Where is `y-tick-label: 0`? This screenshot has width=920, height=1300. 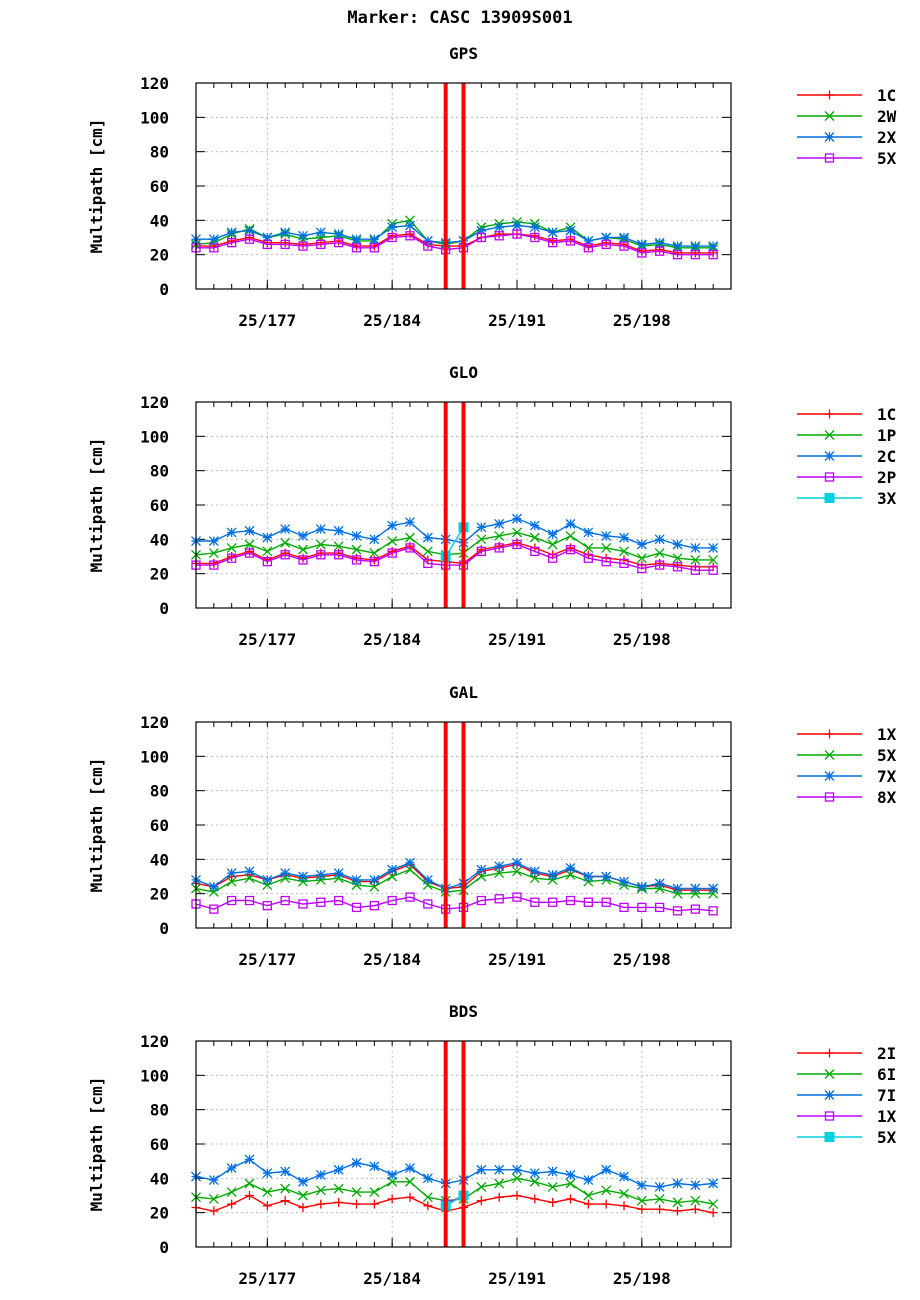 y-tick-label: 0 is located at coordinates (164, 608).